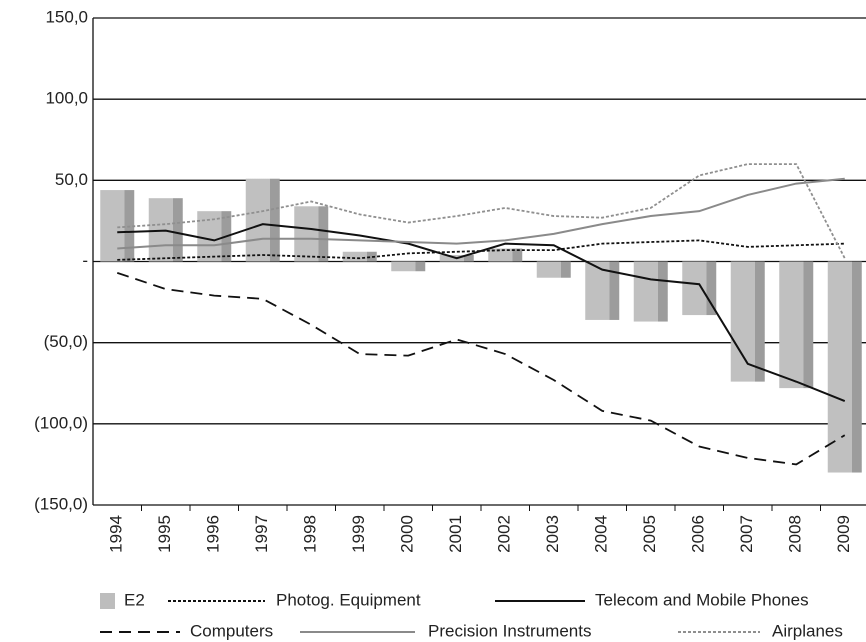 The width and height of the screenshot is (866, 642). What do you see at coordinates (107, 601) in the screenshot?
I see `legend-swatch` at bounding box center [107, 601].